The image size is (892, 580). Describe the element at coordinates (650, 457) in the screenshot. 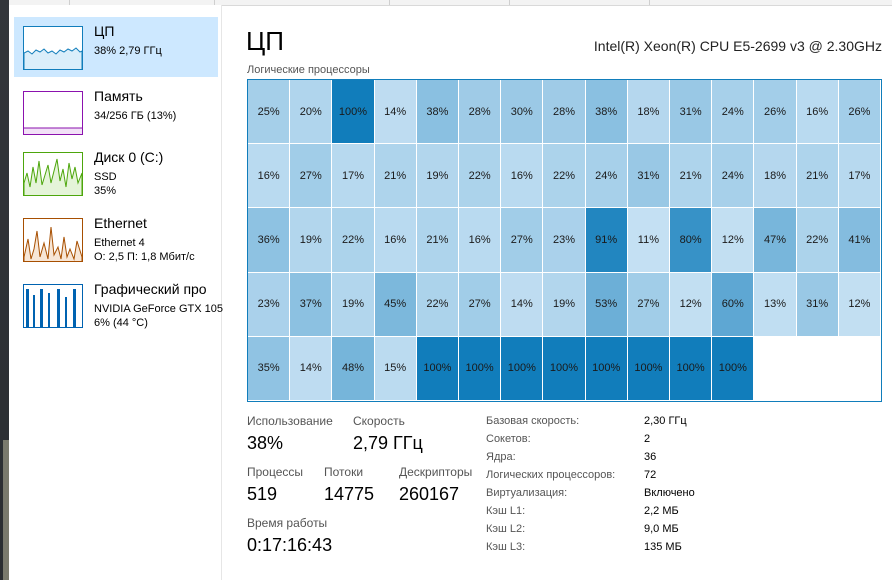

I see `spec-value: 36` at that location.